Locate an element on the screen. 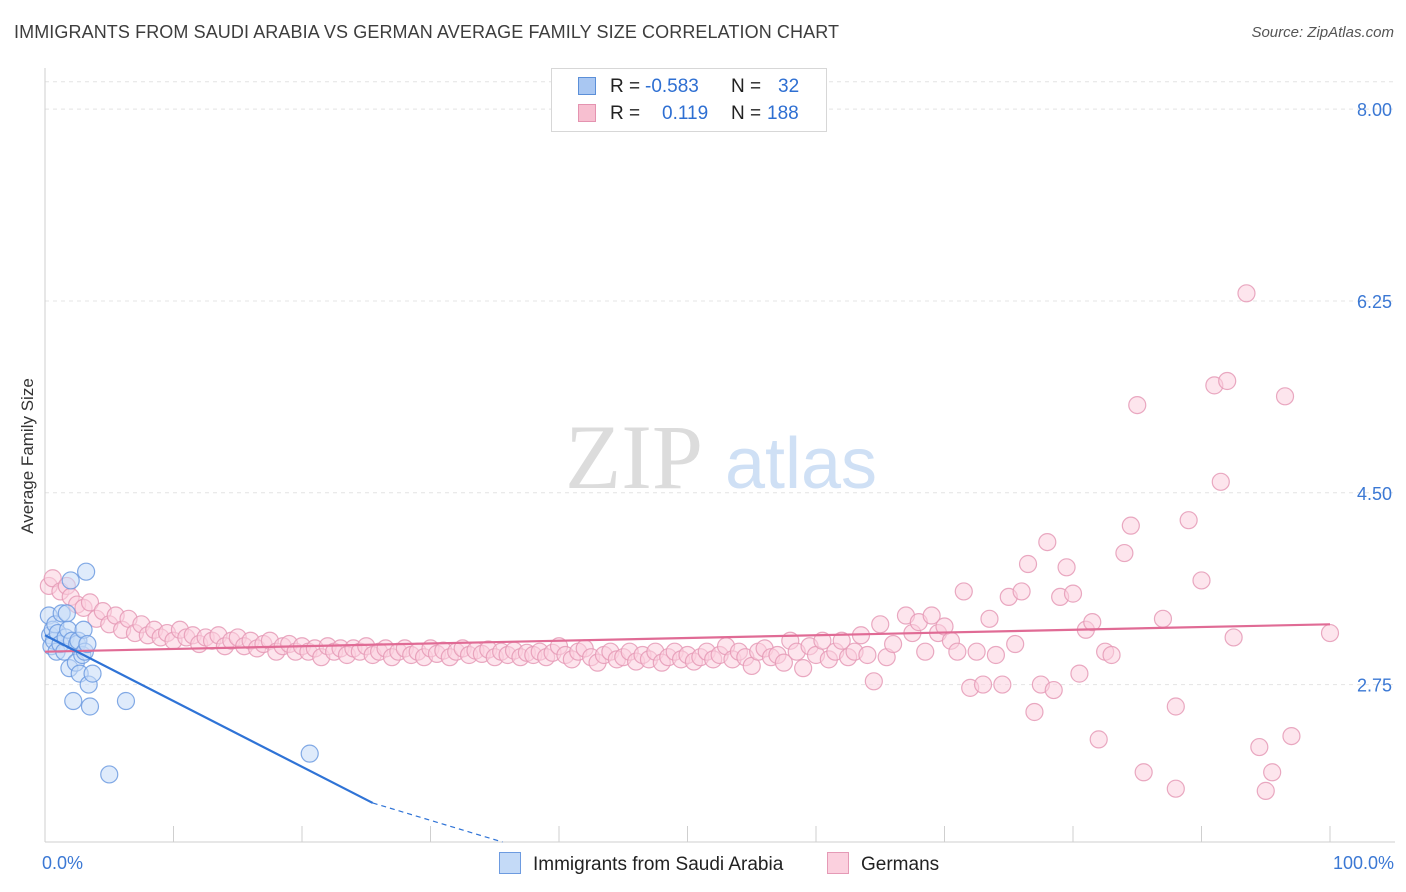  legend-swatch-germans is located at coordinates (587, 113).